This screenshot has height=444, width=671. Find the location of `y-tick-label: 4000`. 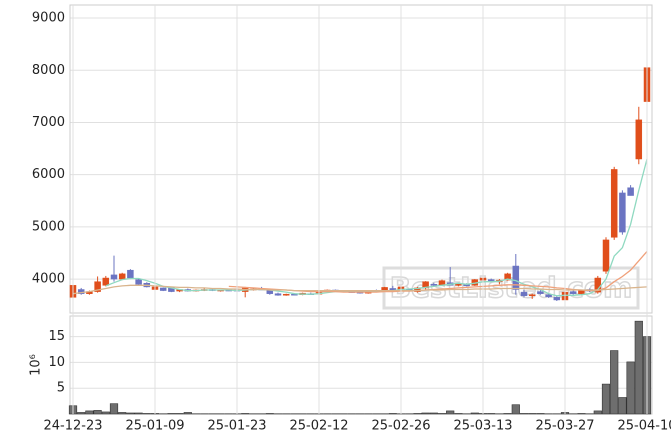

y-tick-label: 4000 is located at coordinates (48, 279).